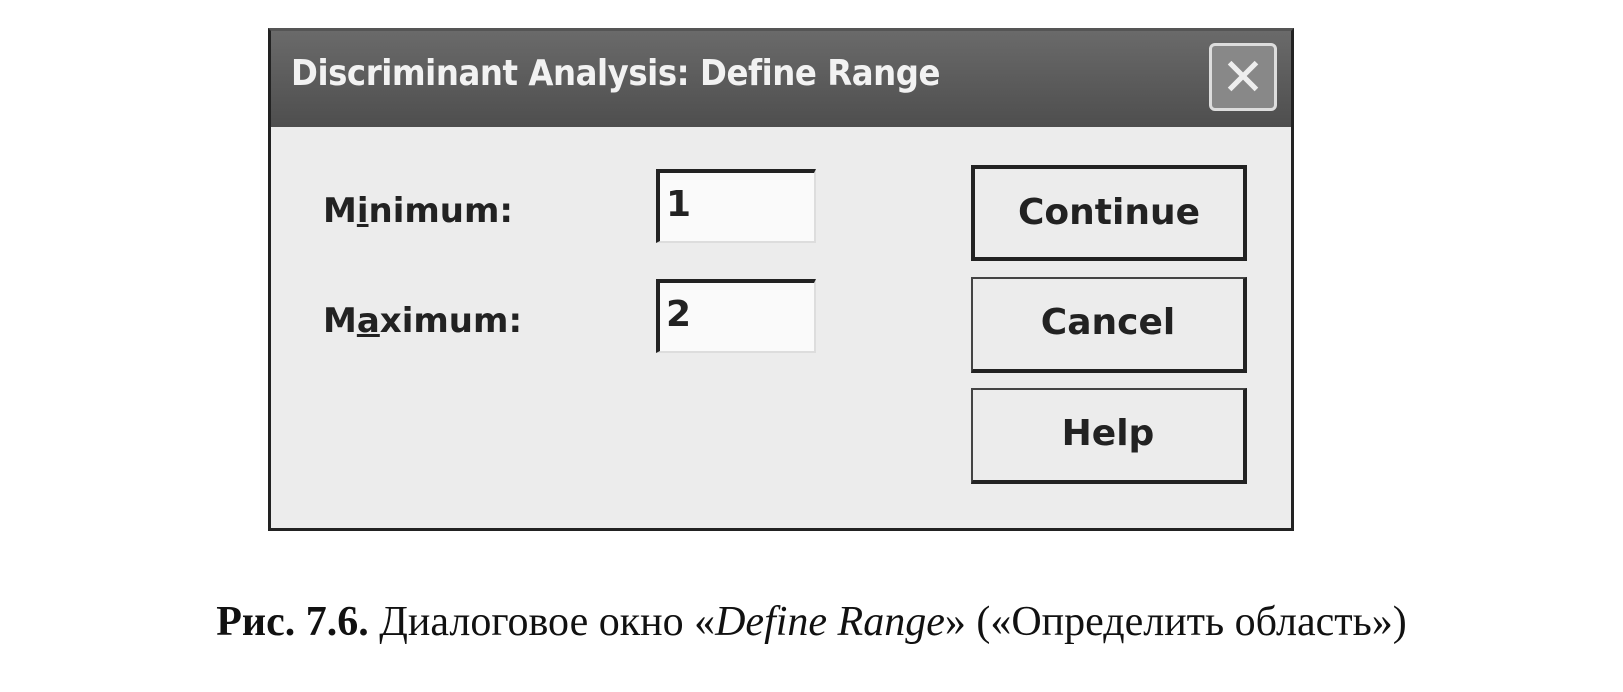 The image size is (1623, 692). What do you see at coordinates (1109, 436) in the screenshot?
I see `help-button: Help` at bounding box center [1109, 436].